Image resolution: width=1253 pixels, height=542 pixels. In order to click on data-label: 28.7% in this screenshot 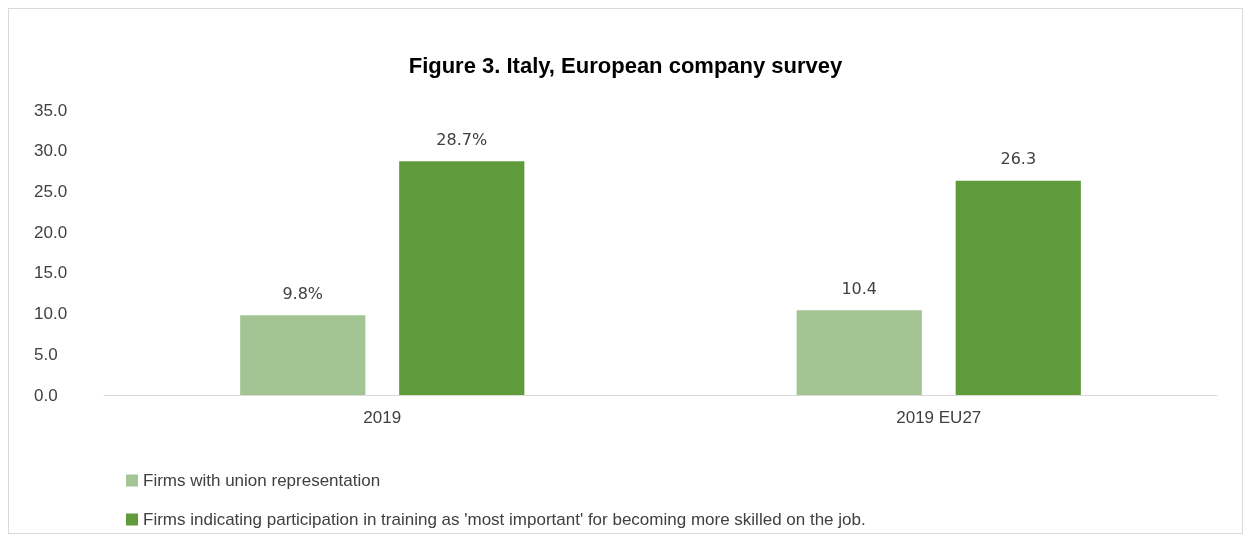, I will do `click(462, 139)`.